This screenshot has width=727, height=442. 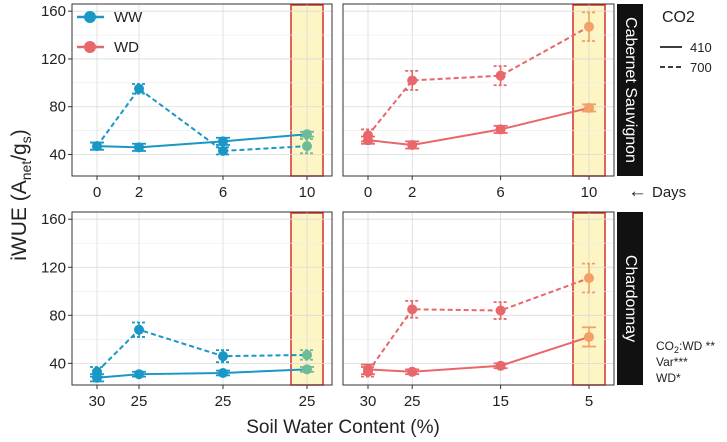 What do you see at coordinates (637, 191) in the screenshot?
I see `days-arrow: ←` at bounding box center [637, 191].